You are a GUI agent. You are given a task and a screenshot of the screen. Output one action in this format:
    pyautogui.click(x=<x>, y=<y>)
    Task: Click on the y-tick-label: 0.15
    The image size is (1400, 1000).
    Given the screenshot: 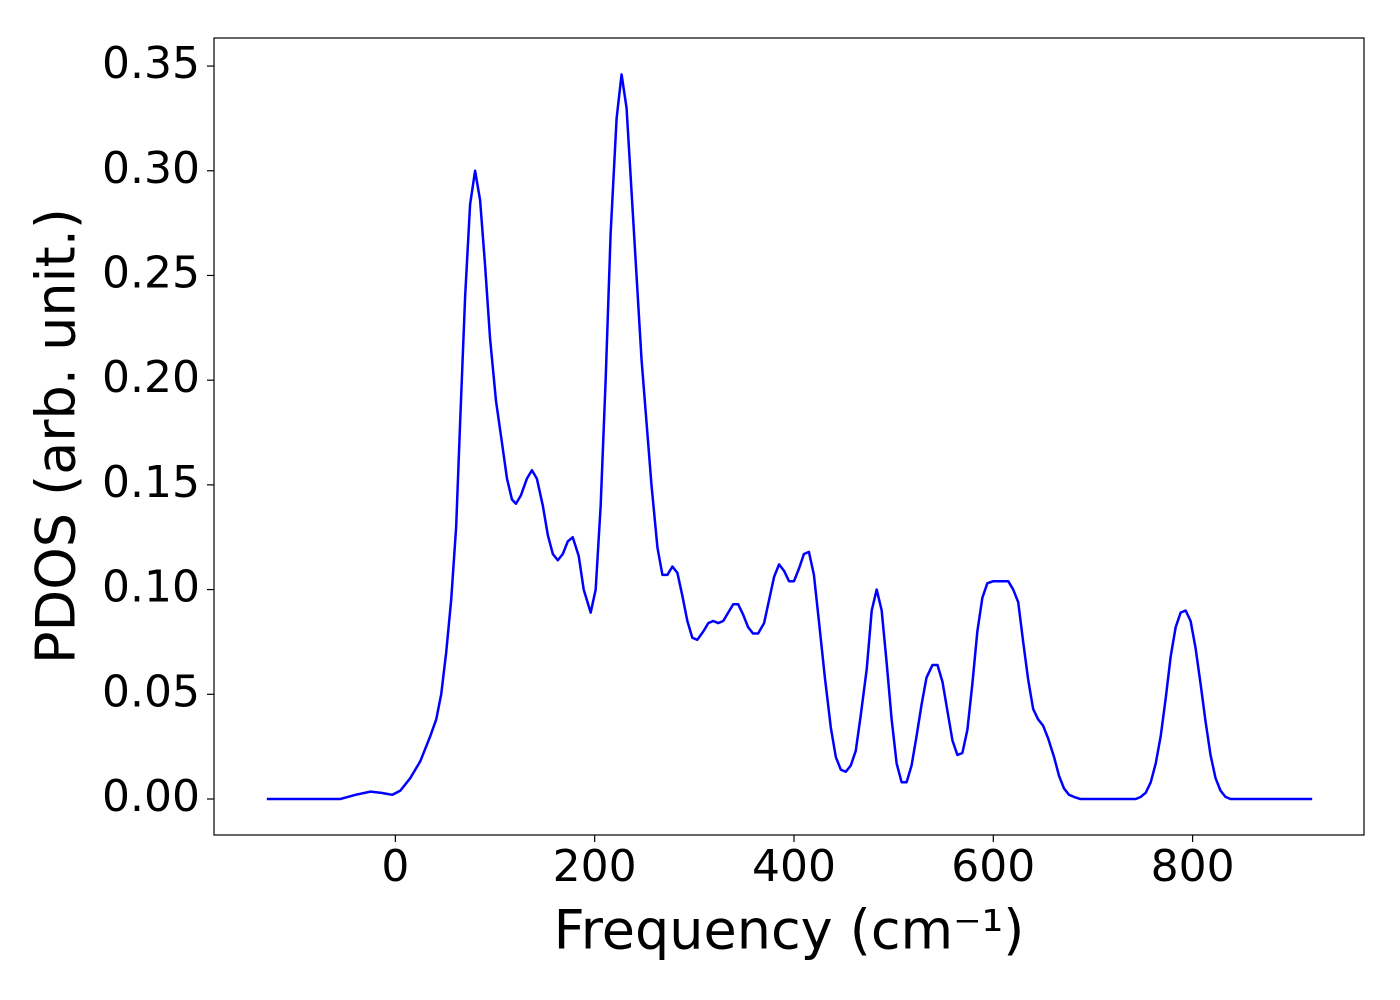 What is the action you would take?
    pyautogui.click(x=151, y=482)
    